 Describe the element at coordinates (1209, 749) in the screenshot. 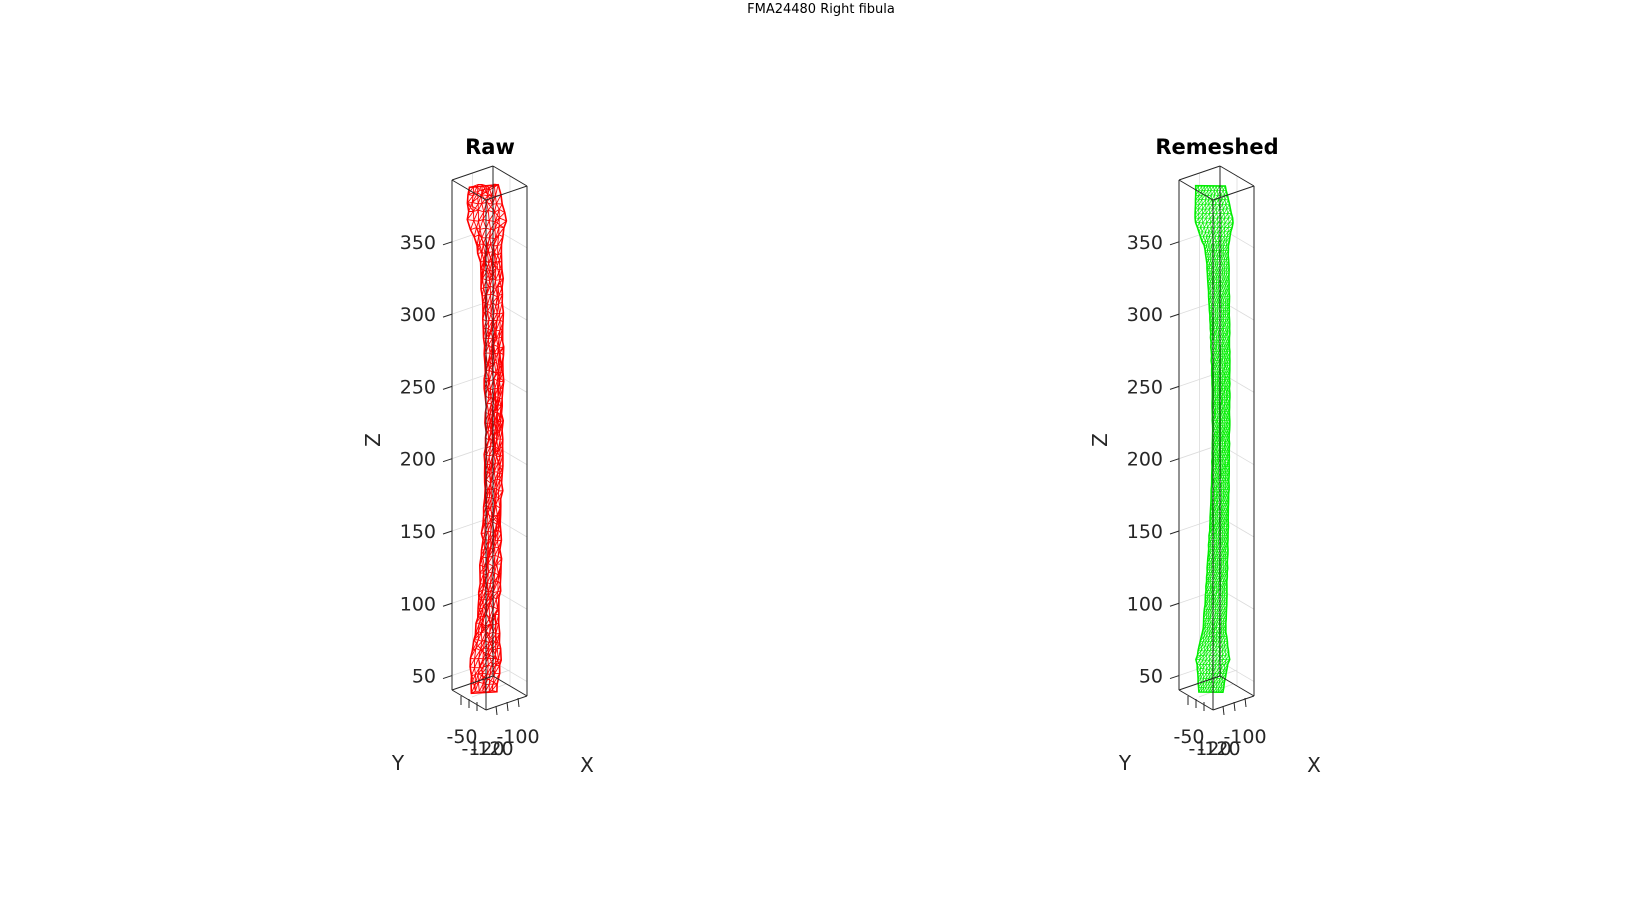

I see `remeshed-y-tick-label: -120` at that location.